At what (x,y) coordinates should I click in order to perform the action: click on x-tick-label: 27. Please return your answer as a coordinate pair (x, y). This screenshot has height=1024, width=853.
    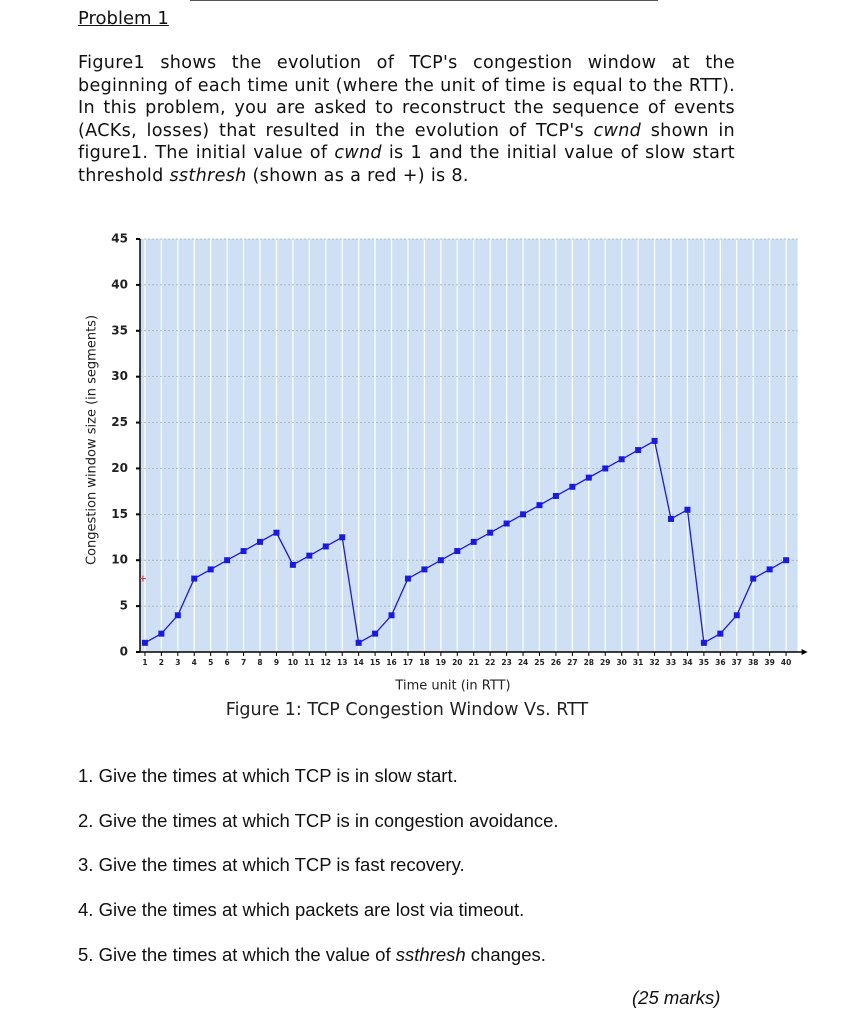
    Looking at the image, I should click on (572, 662).